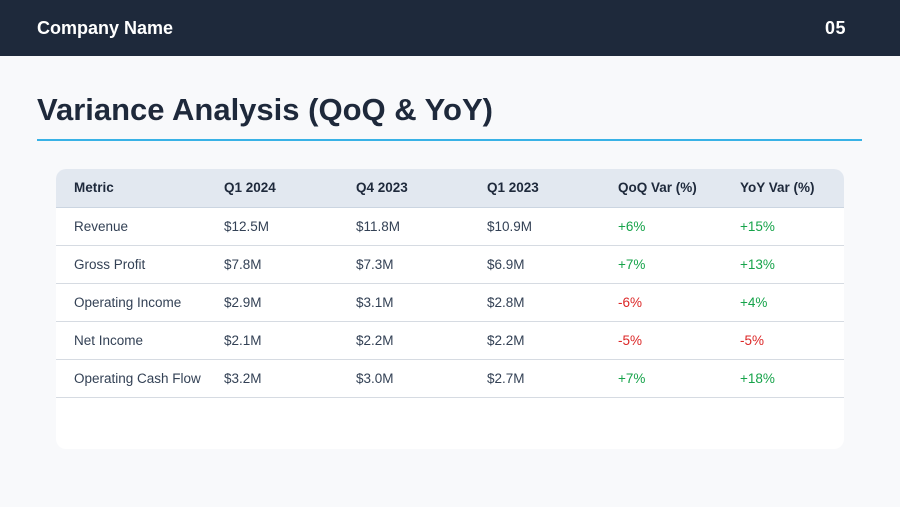  I want to click on metric-cell: Revenue, so click(140, 226).